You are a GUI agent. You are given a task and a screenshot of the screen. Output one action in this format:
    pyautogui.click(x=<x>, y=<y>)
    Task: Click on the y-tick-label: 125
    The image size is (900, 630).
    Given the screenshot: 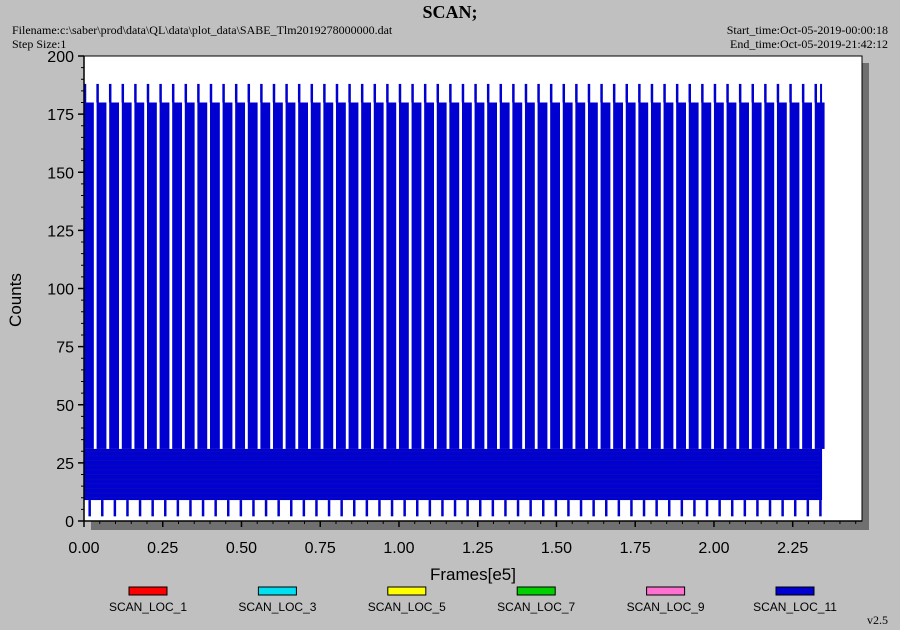 What is the action you would take?
    pyautogui.click(x=60, y=231)
    